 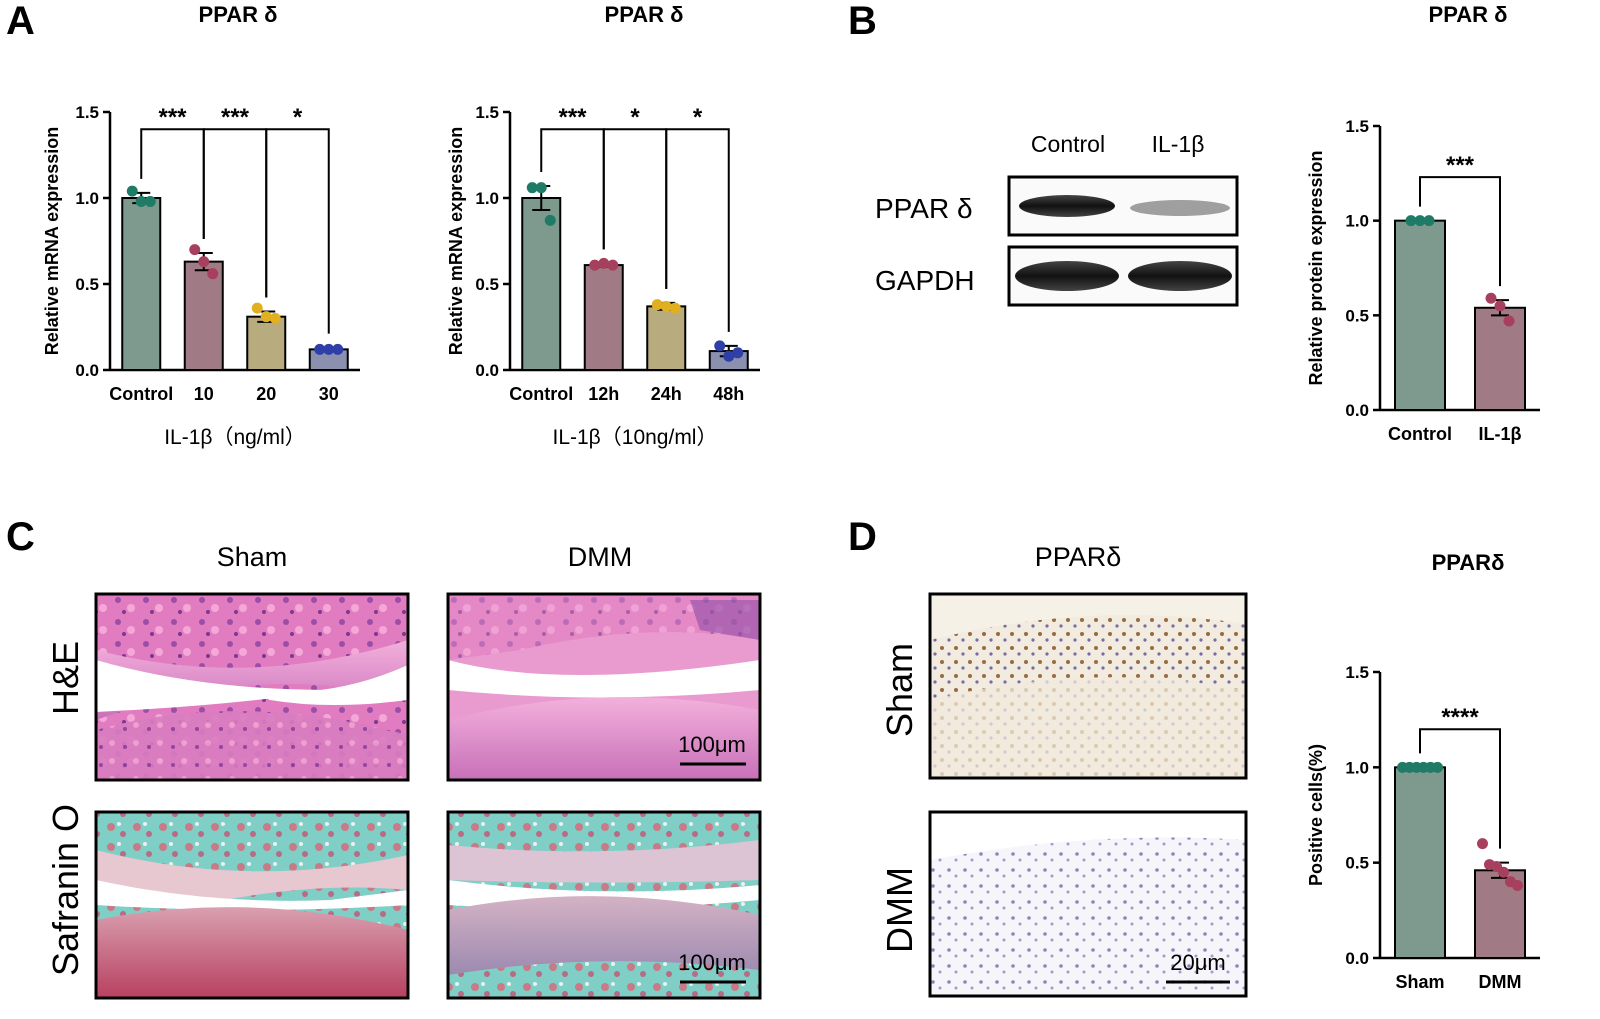 What do you see at coordinates (297, 231) in the screenshot?
I see `chart-a1-significance-bracket` at bounding box center [297, 231].